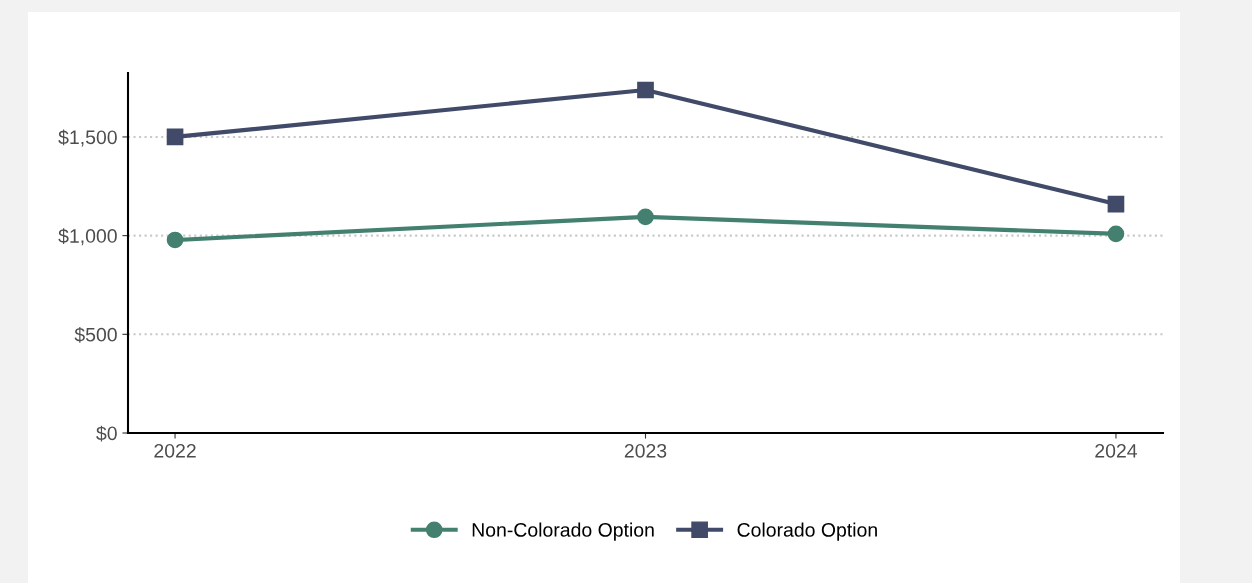 This screenshot has height=583, width=1252. Describe the element at coordinates (106, 433) in the screenshot. I see `y-tick-label: $0` at that location.